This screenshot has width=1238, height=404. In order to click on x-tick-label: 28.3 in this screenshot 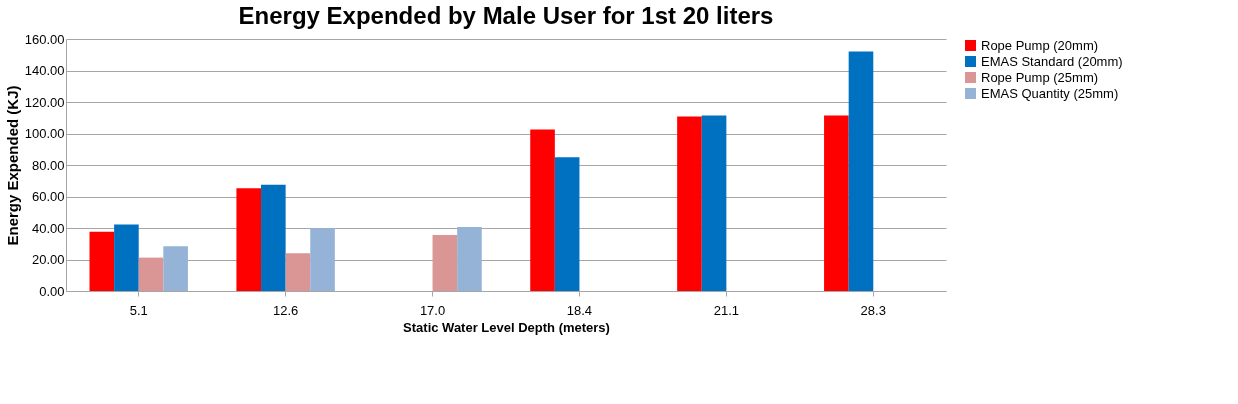, I will do `click(873, 310)`.